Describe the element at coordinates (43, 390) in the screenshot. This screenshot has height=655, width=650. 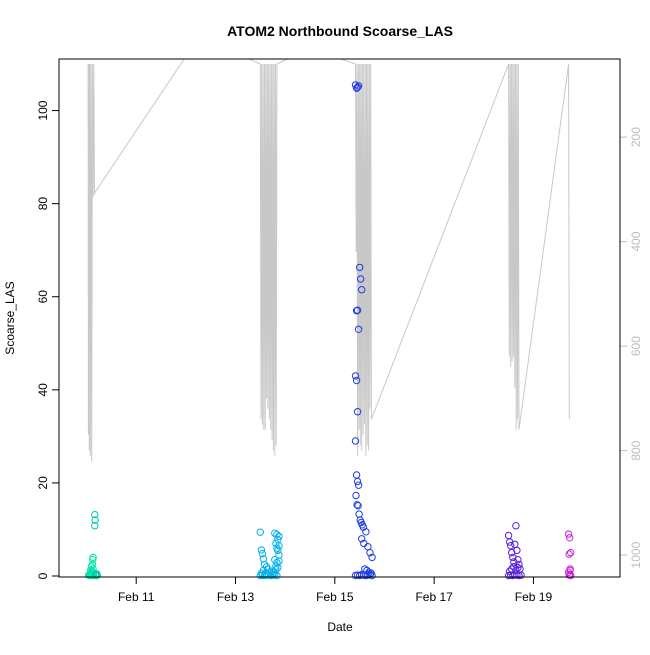
I see `y-tick-label: 40` at that location.